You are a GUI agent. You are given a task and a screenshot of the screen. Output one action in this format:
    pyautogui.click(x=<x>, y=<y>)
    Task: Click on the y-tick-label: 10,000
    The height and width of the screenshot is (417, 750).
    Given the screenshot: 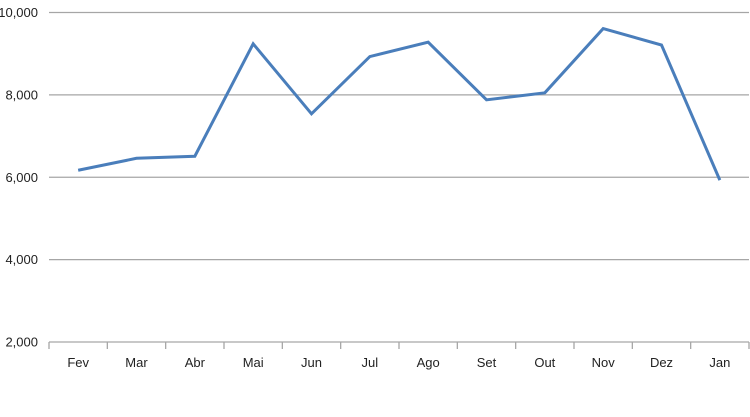 What is the action you would take?
    pyautogui.click(x=19, y=12)
    